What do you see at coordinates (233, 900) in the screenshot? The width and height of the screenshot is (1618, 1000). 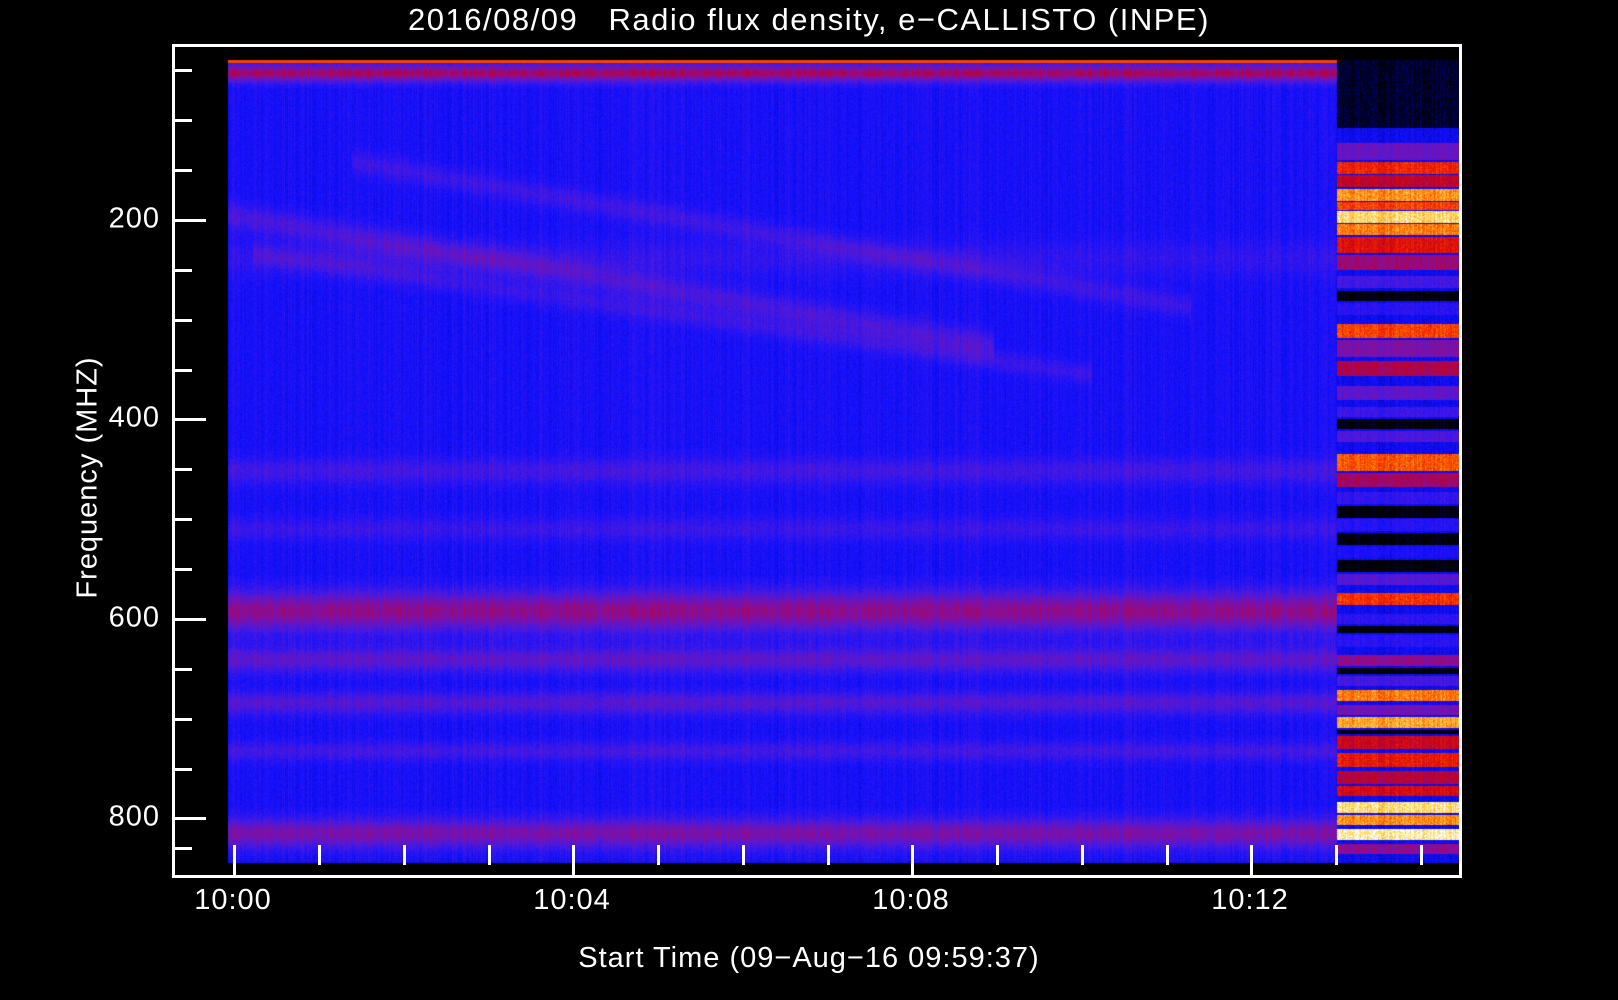 I see `x-tick-label: 10:00` at bounding box center [233, 900].